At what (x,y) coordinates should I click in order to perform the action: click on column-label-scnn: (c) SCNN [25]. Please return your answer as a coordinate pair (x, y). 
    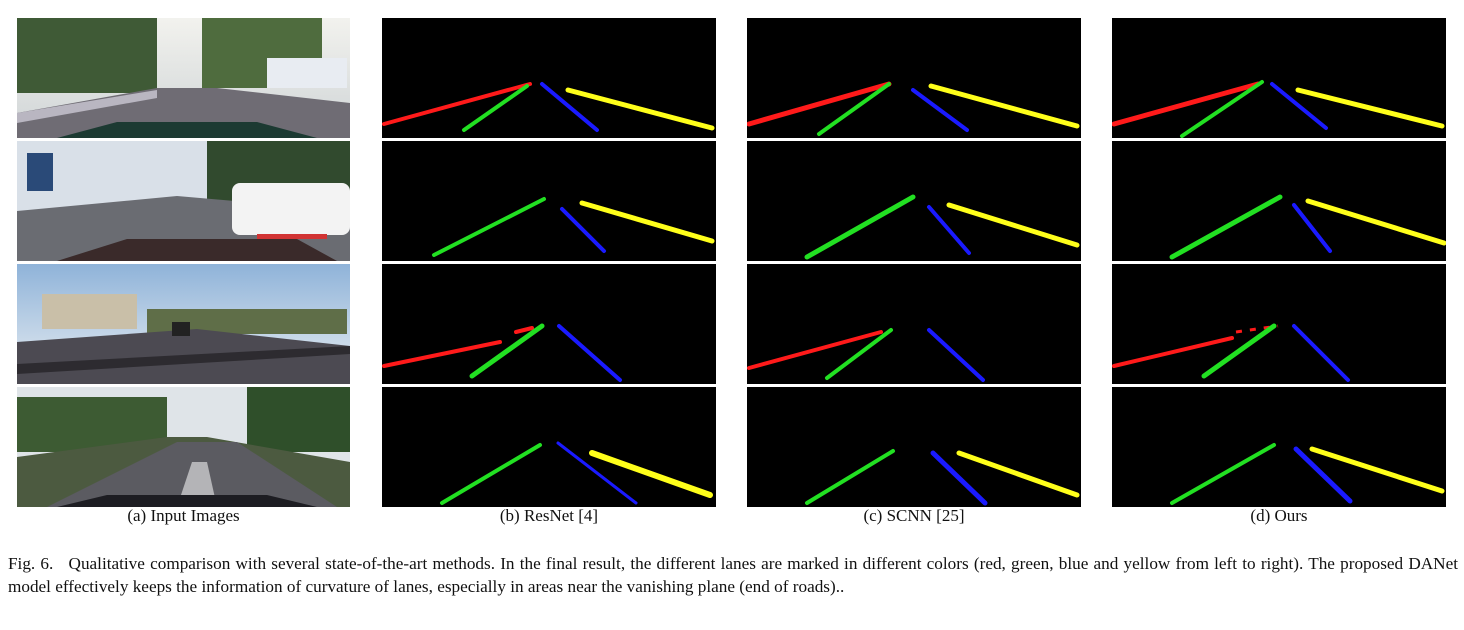
    Looking at the image, I should click on (914, 515).